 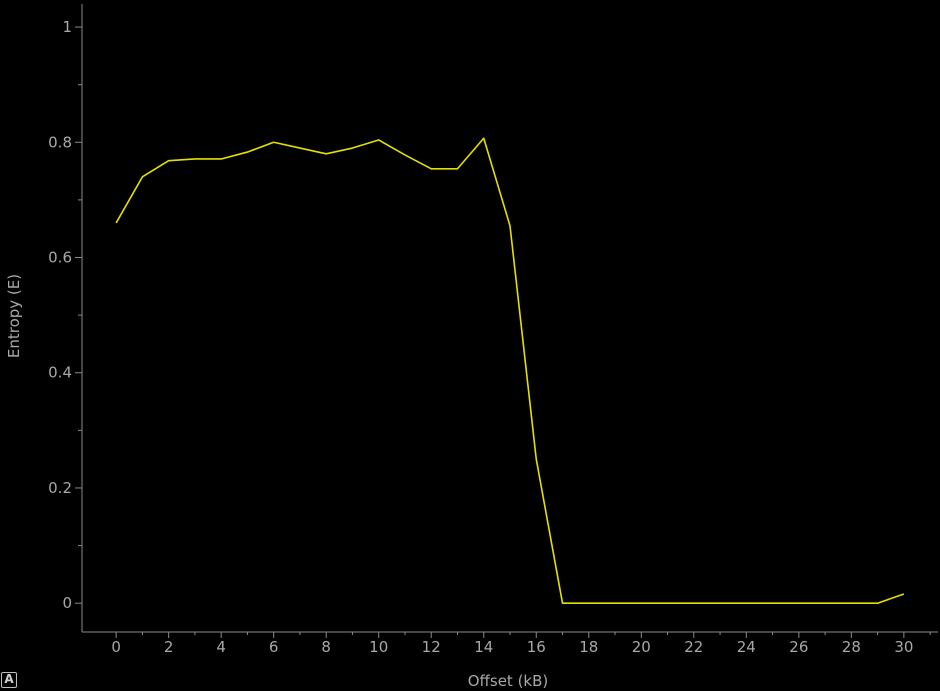 I want to click on y-tick-label: 0.4, so click(x=60, y=373).